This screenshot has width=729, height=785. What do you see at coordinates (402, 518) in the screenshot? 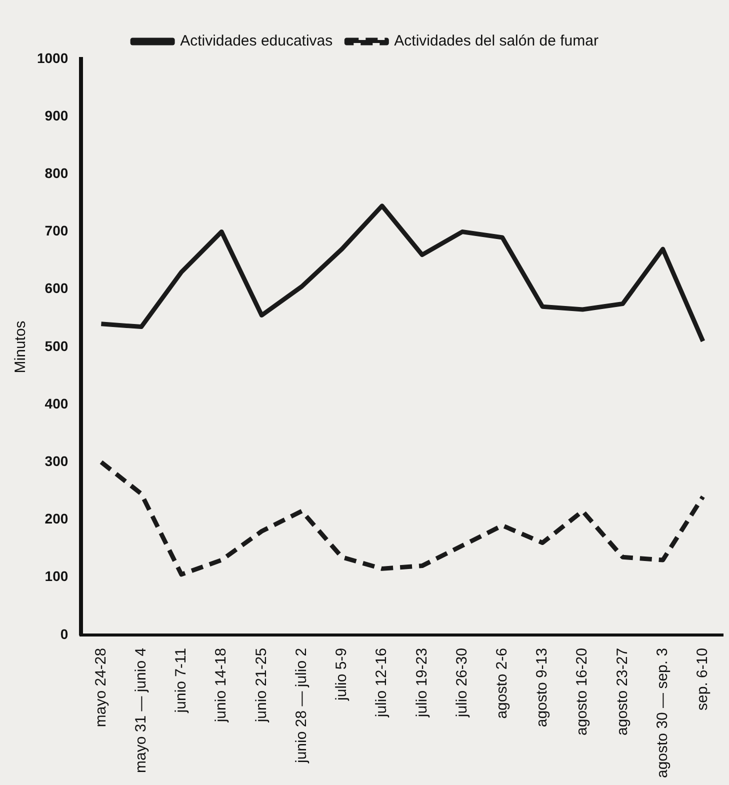
I see `line-series` at bounding box center [402, 518].